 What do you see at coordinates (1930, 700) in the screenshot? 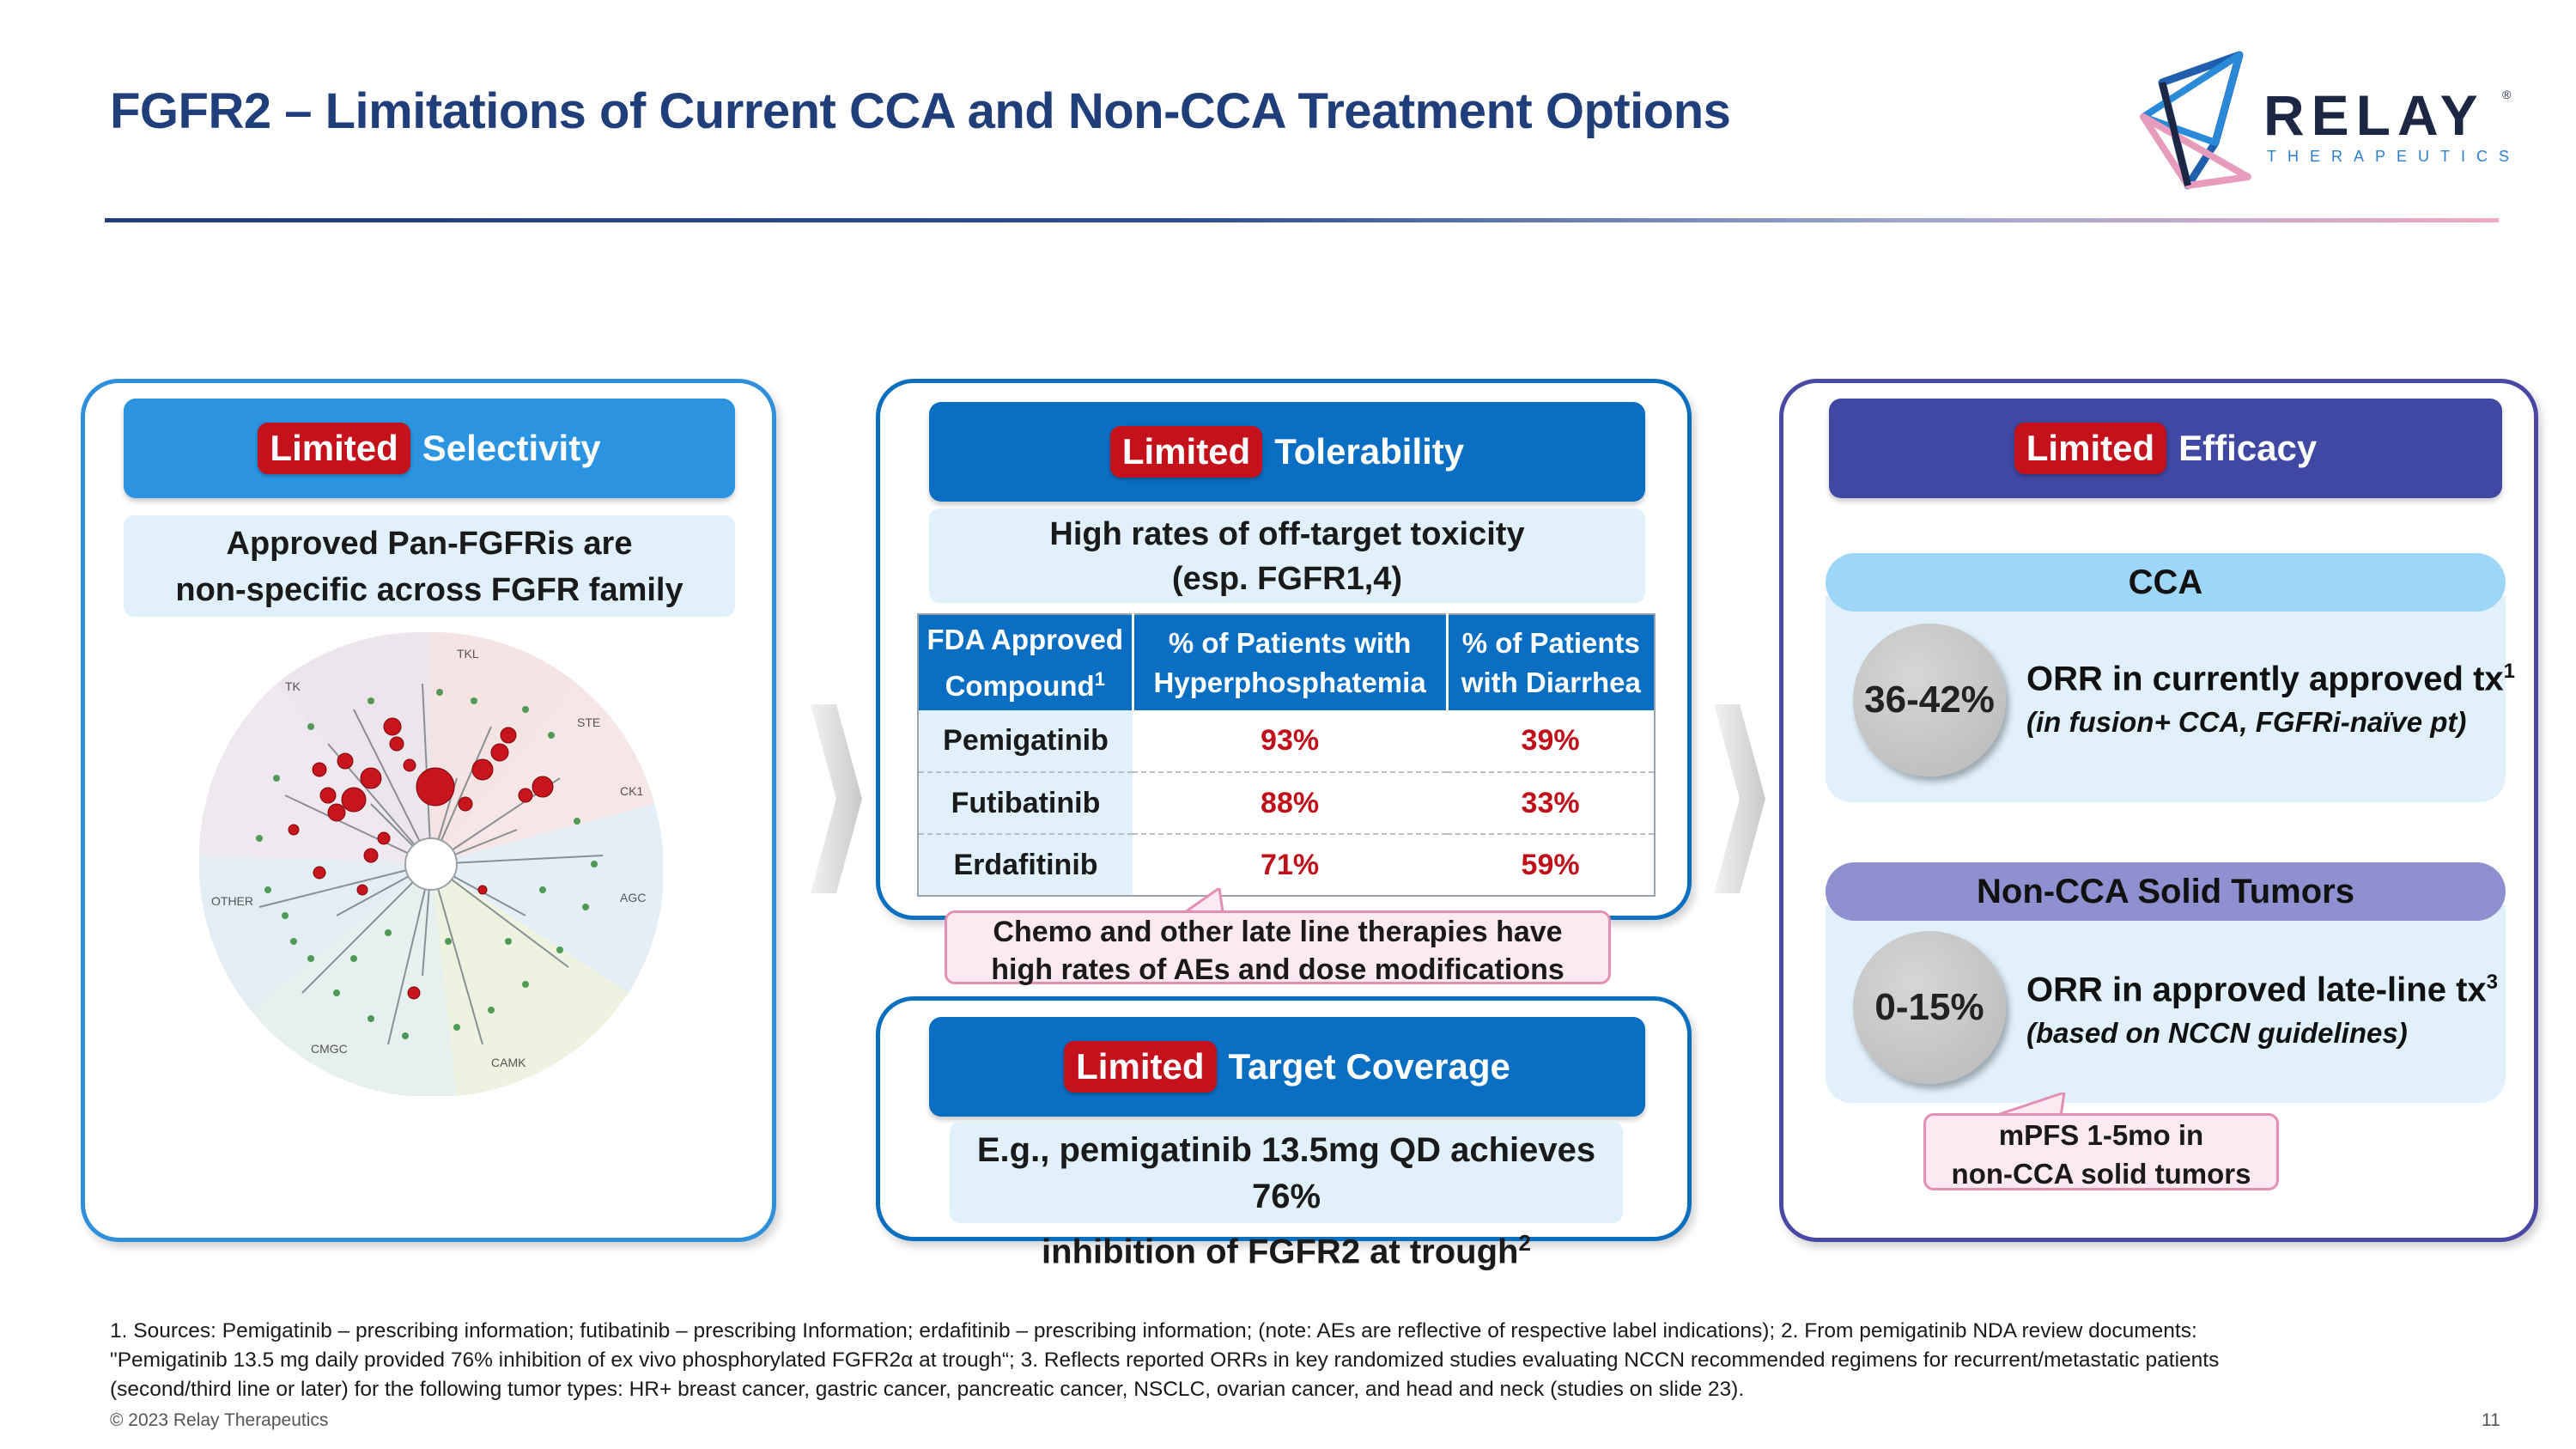
I see `cca-orr-badge: 36-42%` at bounding box center [1930, 700].